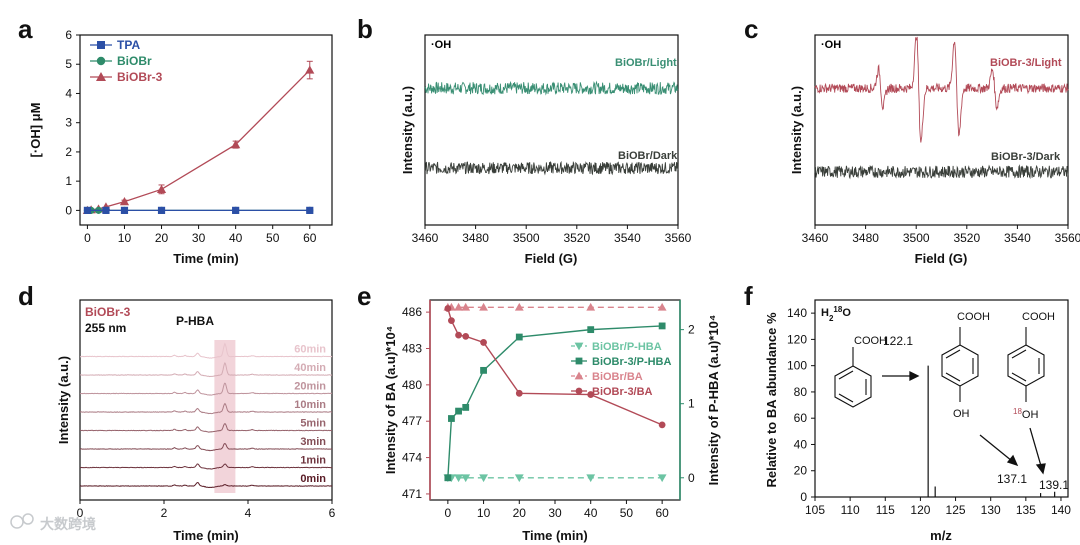 Image resolution: width=1080 pixels, height=545 pixels. Describe the element at coordinates (1026, 364) in the screenshot. I see `p-hba-18o-structure` at that location.